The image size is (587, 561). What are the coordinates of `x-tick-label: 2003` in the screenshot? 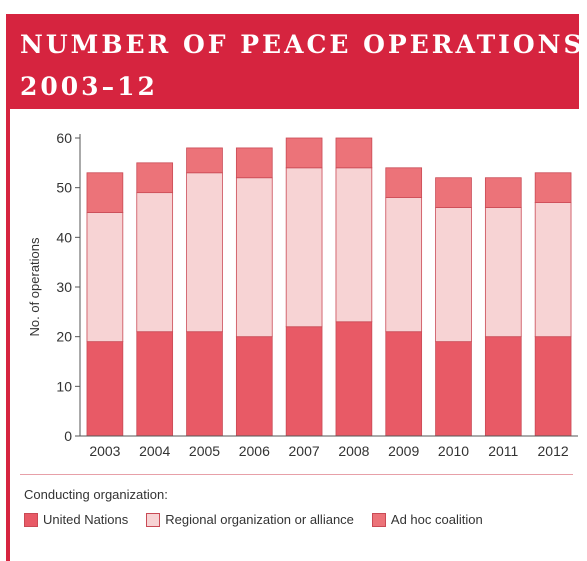 It's located at (104, 451).